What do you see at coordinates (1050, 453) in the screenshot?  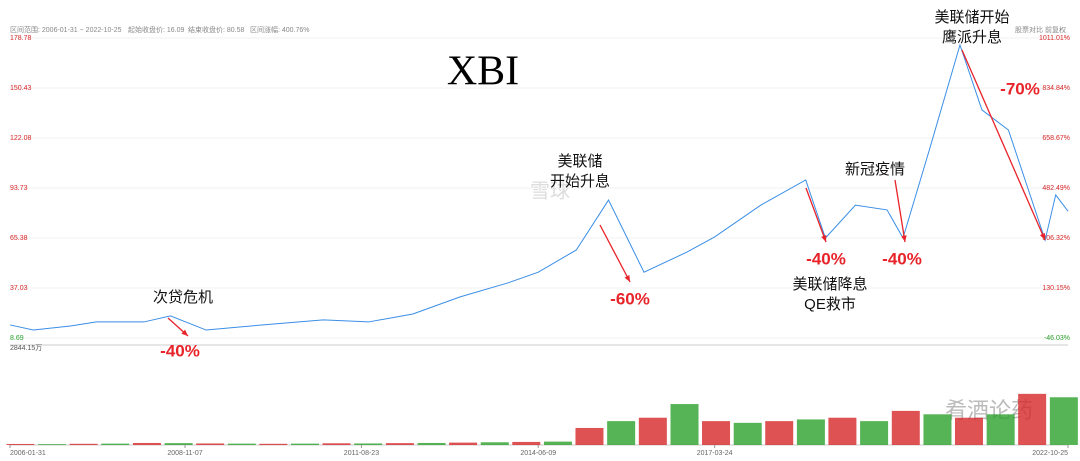 I see `x-tick-label: 2022-10-25` at bounding box center [1050, 453].